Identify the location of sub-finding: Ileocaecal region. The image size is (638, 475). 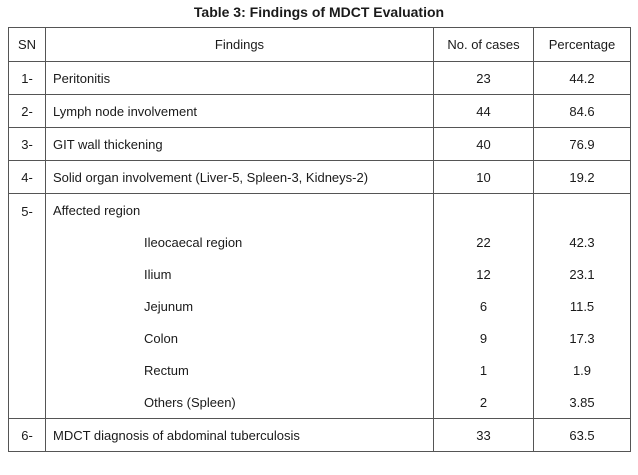
(239, 242).